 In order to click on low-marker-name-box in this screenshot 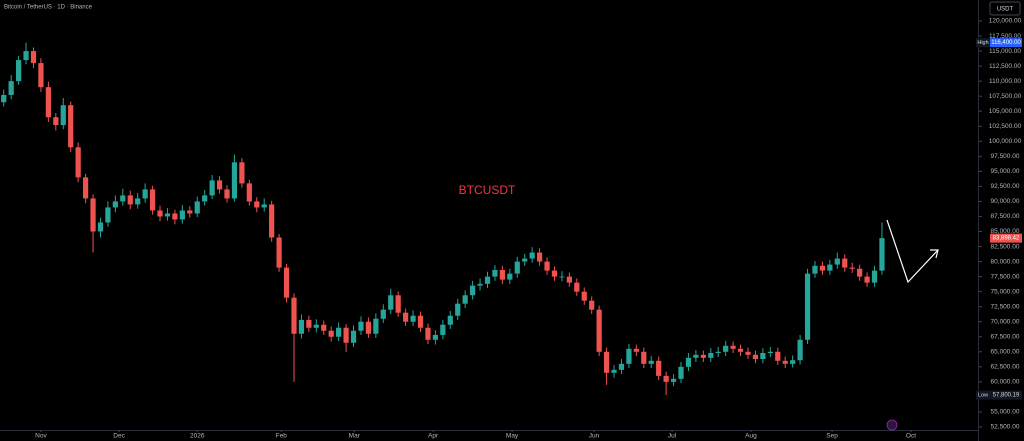, I will do `click(983, 395)`.